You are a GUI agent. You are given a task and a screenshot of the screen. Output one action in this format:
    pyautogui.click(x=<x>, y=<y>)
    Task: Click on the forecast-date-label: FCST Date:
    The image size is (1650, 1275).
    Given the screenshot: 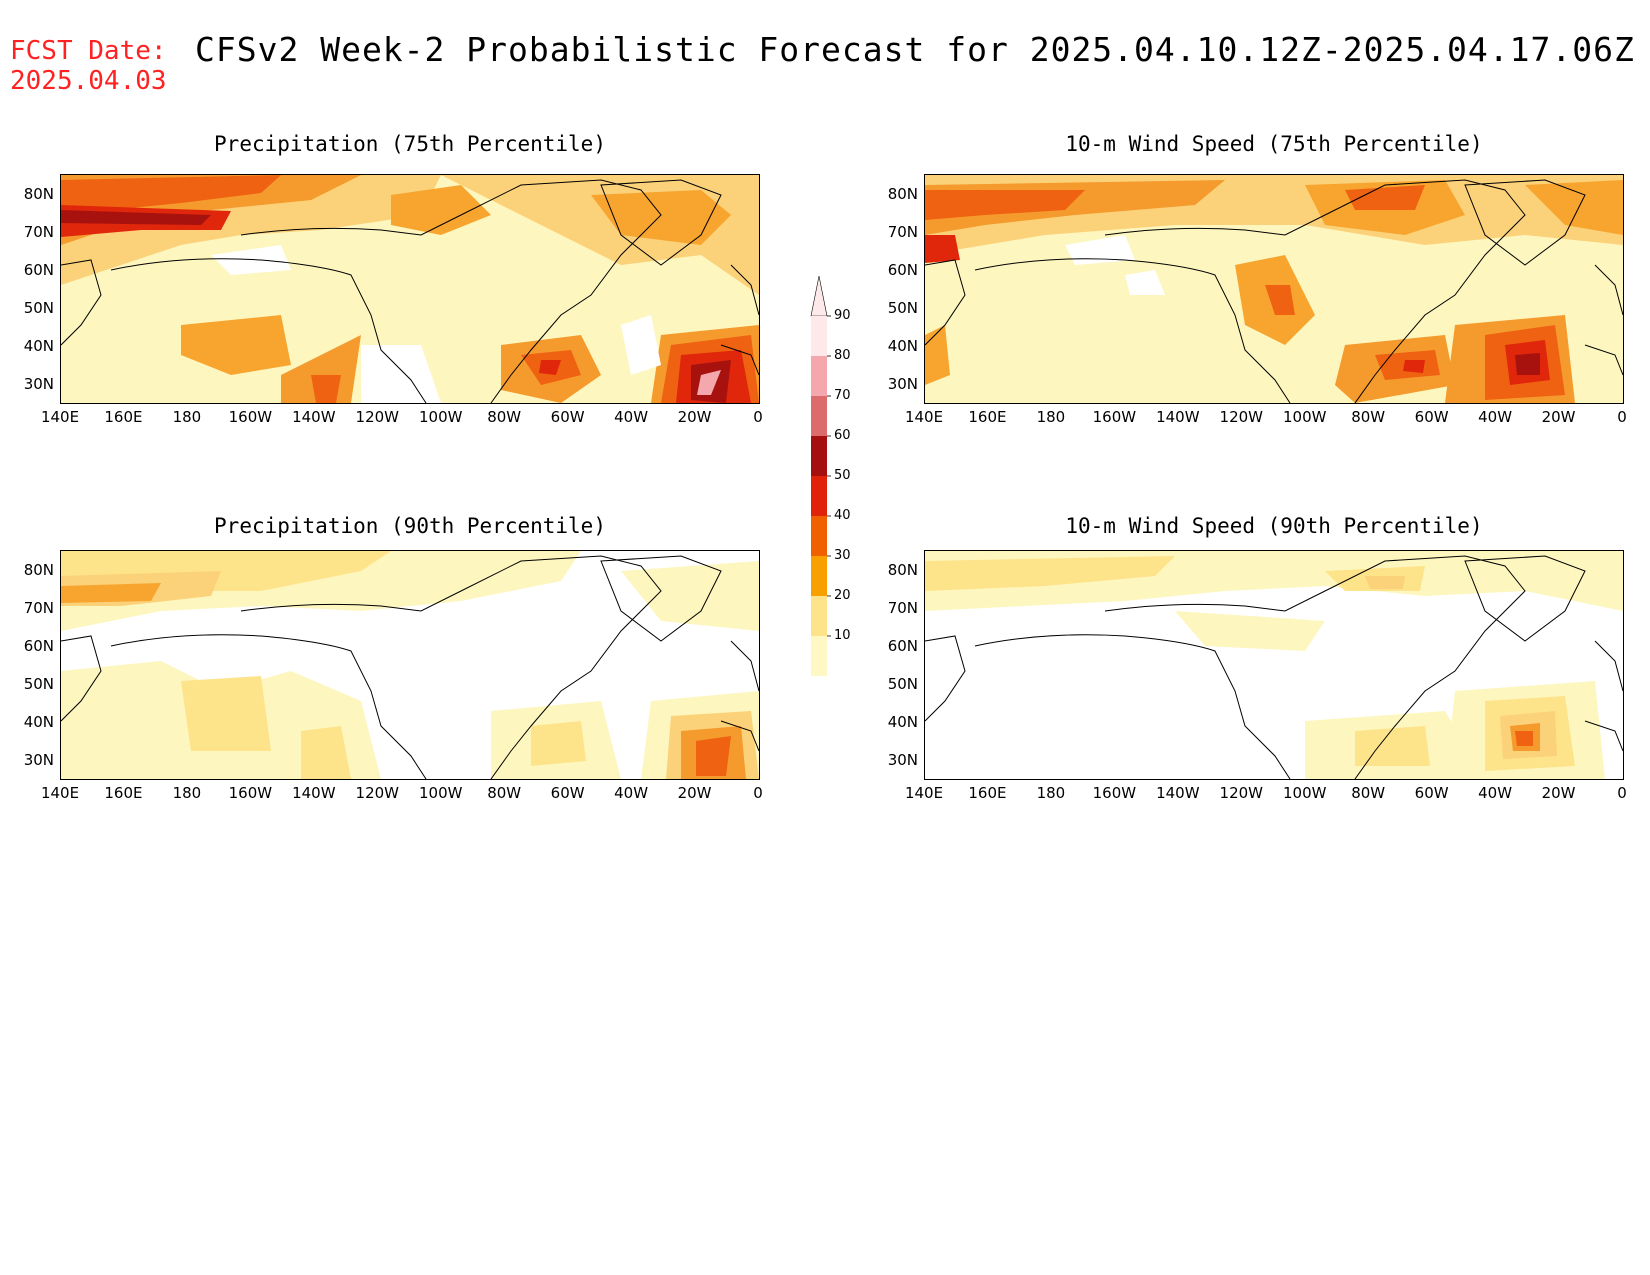 What is the action you would take?
    pyautogui.click(x=88, y=51)
    